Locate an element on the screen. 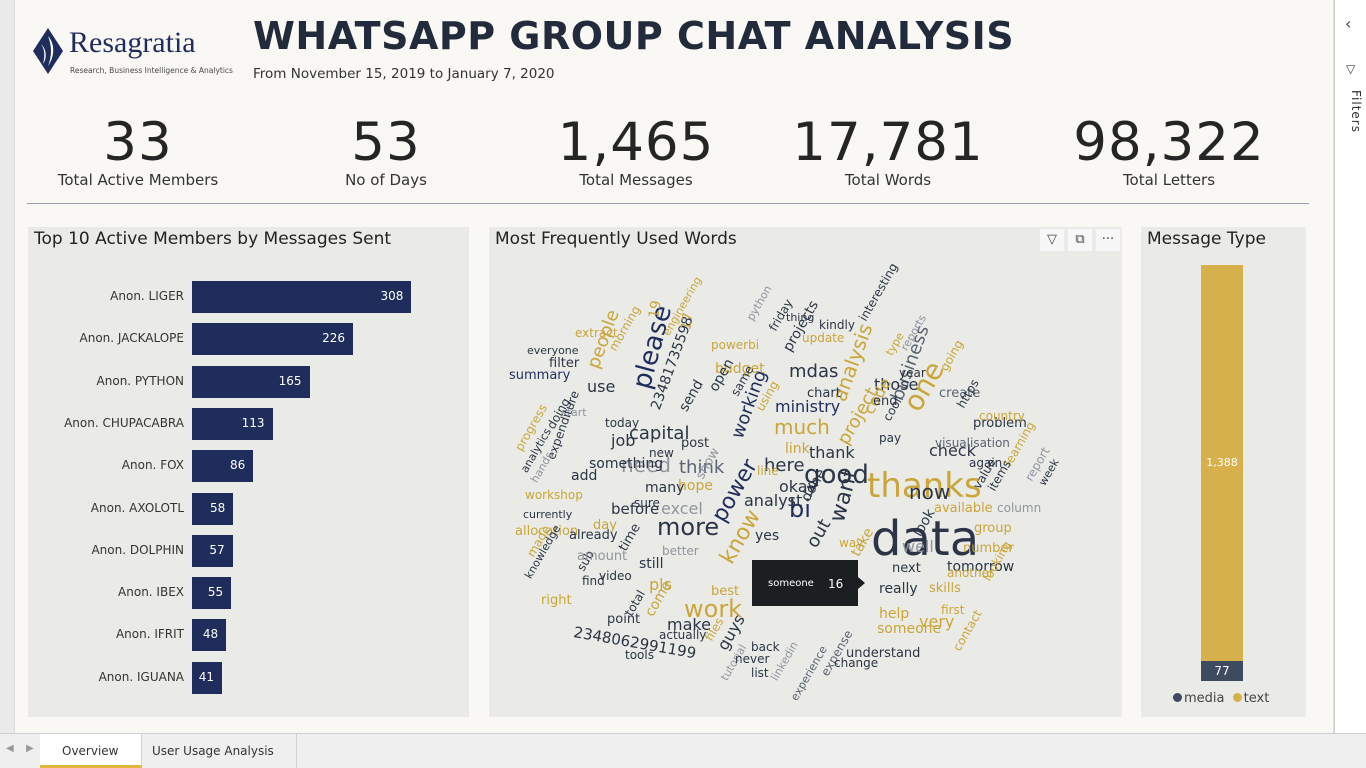 The image size is (1366, 768). kpi-card-days: 53 No of Days is located at coordinates (386, 150).